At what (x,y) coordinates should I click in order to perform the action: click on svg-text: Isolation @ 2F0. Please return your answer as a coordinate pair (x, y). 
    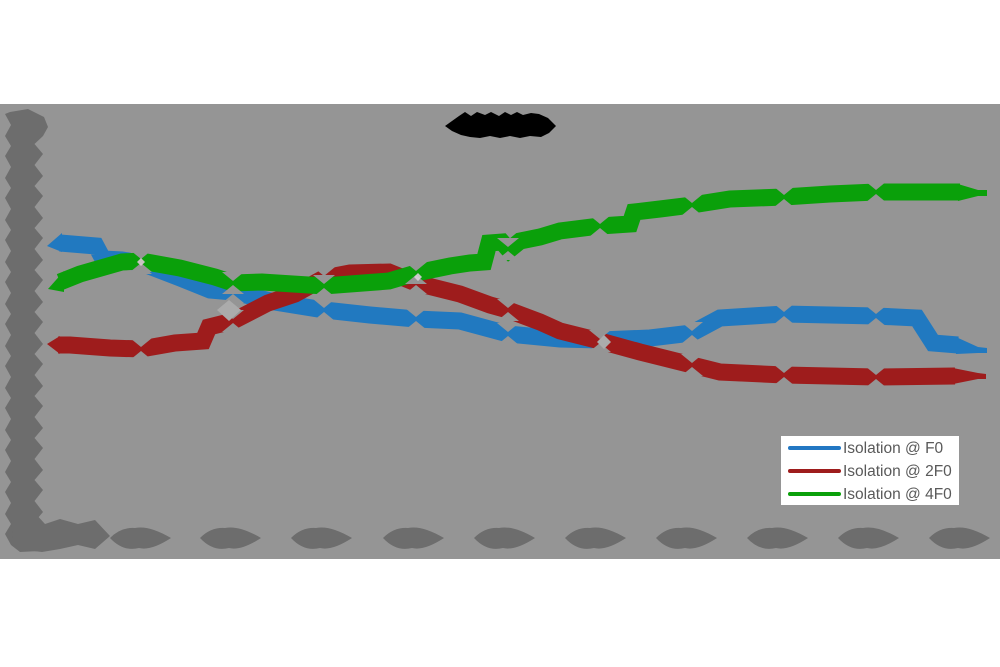
    Looking at the image, I should click on (897, 471).